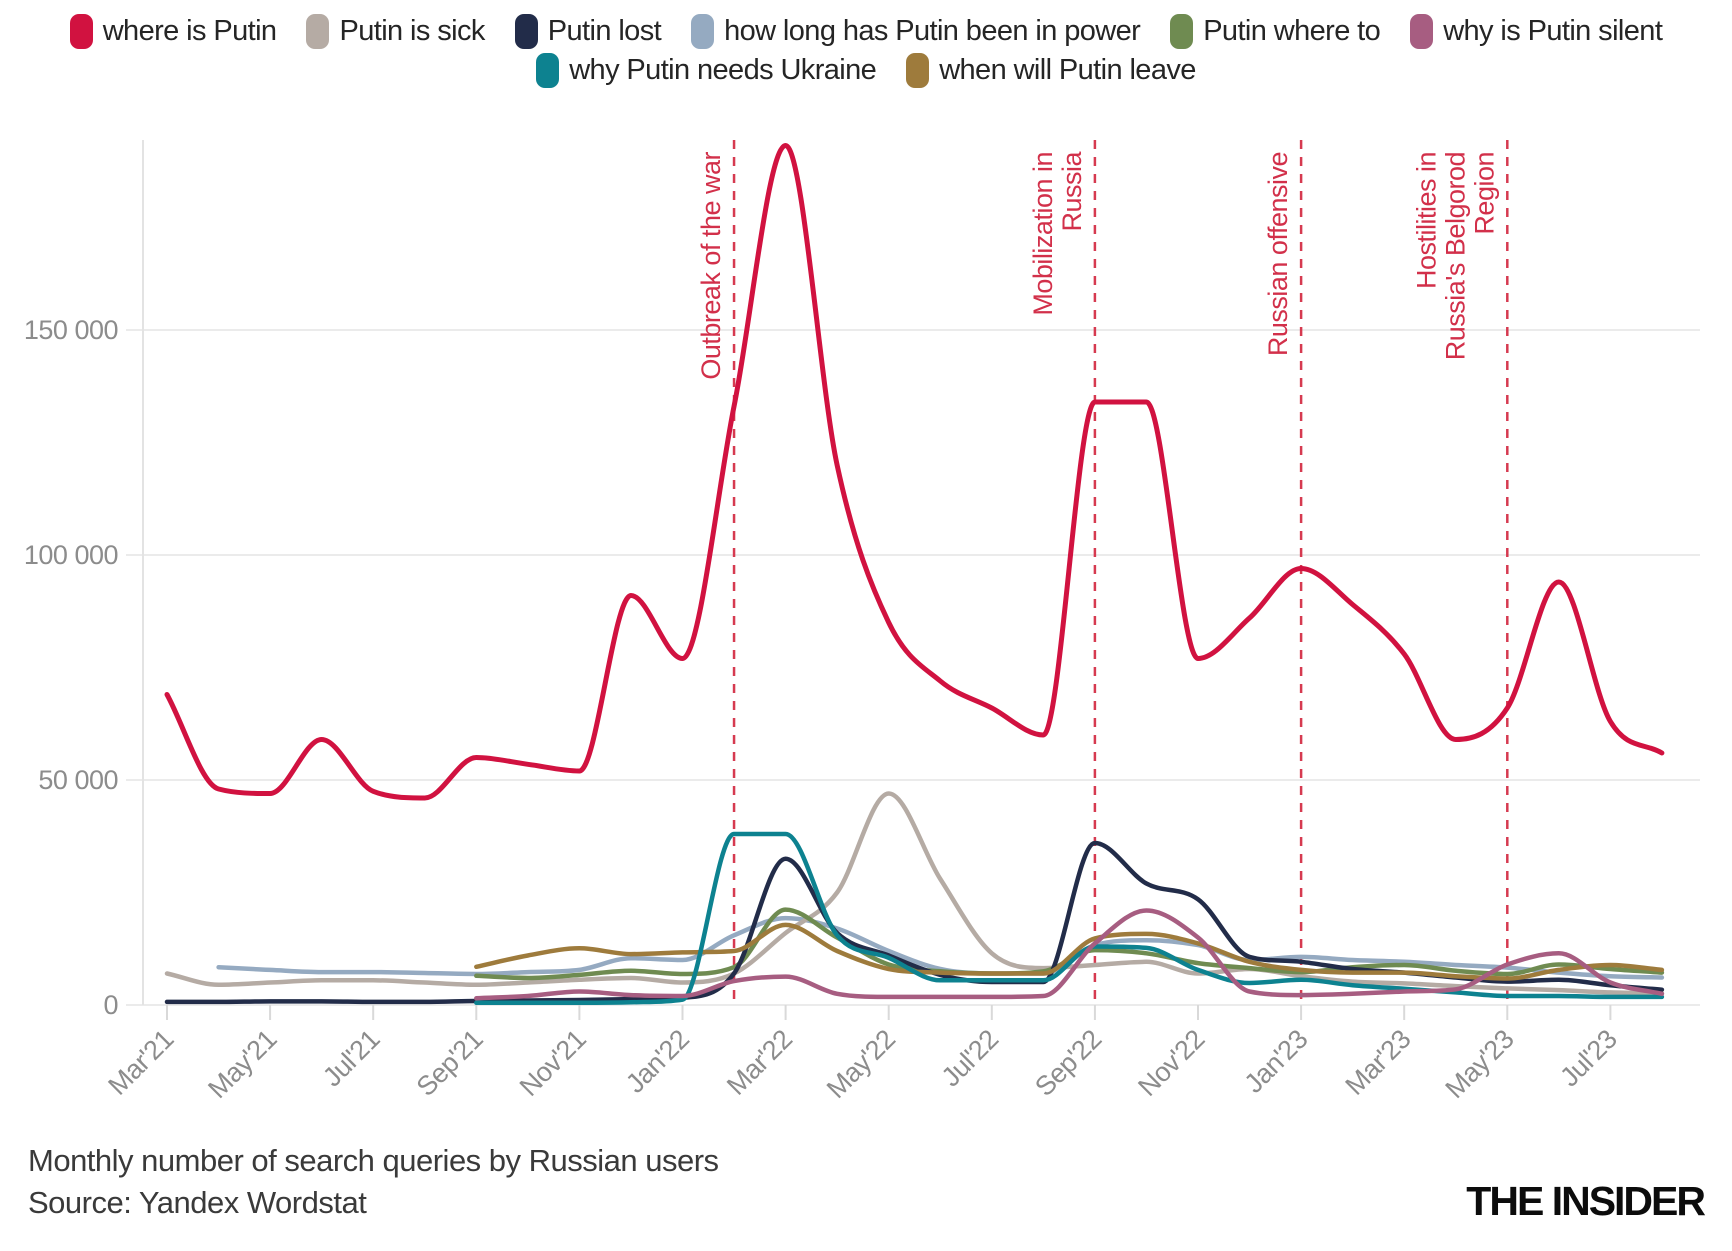 Image resolution: width=1732 pixels, height=1251 pixels. I want to click on x-axis-label-Jul'22: Jul'22, so click(970, 1058).